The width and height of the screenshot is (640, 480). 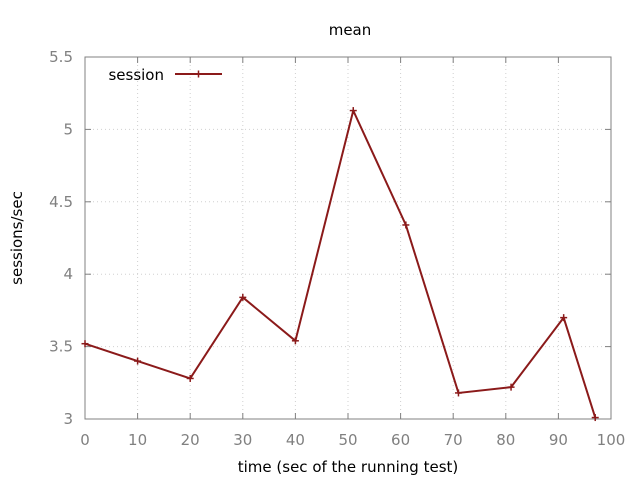 I want to click on x-tick-label: 40, so click(x=295, y=440).